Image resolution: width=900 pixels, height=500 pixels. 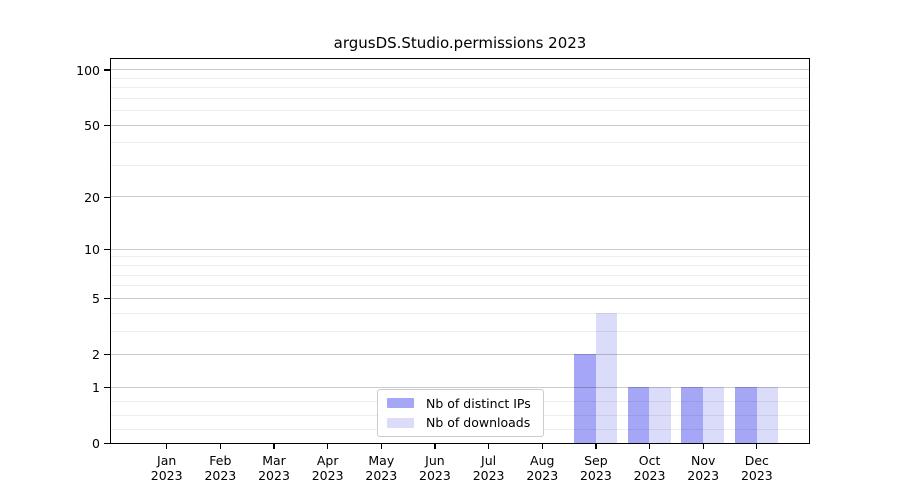 What do you see at coordinates (542, 446) in the screenshot?
I see `x-tick-aug` at bounding box center [542, 446].